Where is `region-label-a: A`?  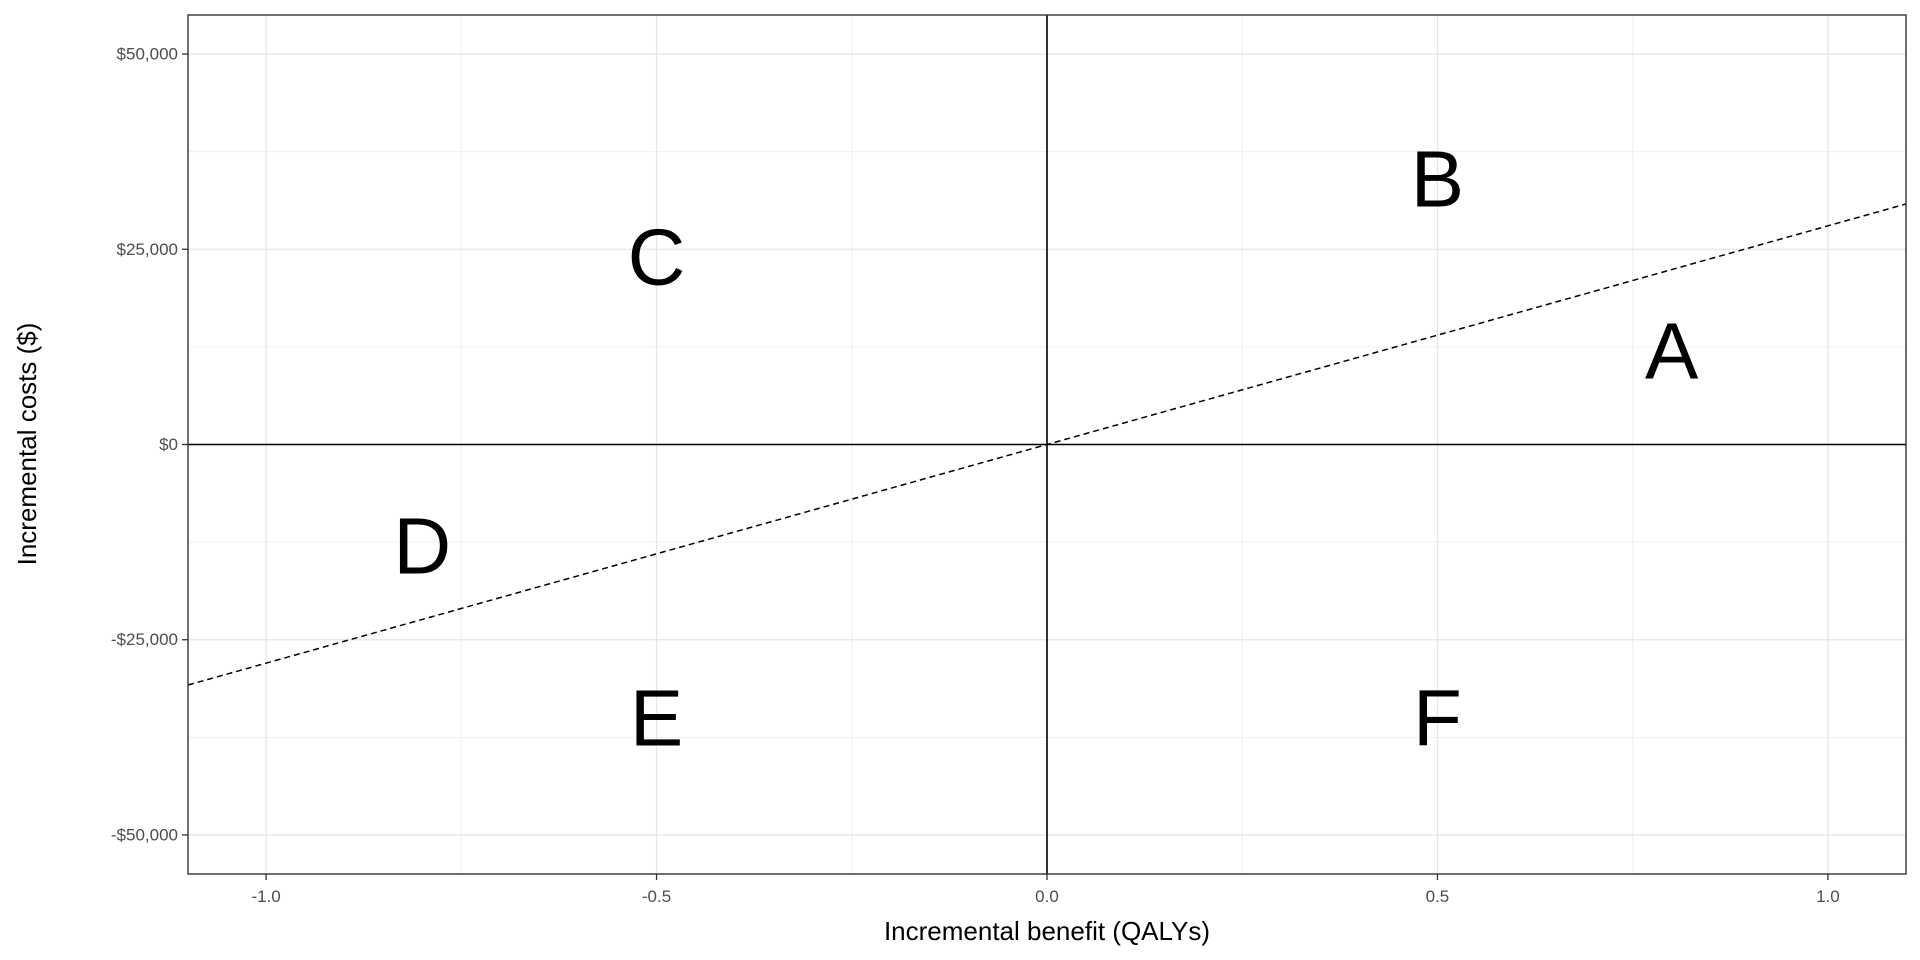
region-label-a: A is located at coordinates (1672, 350).